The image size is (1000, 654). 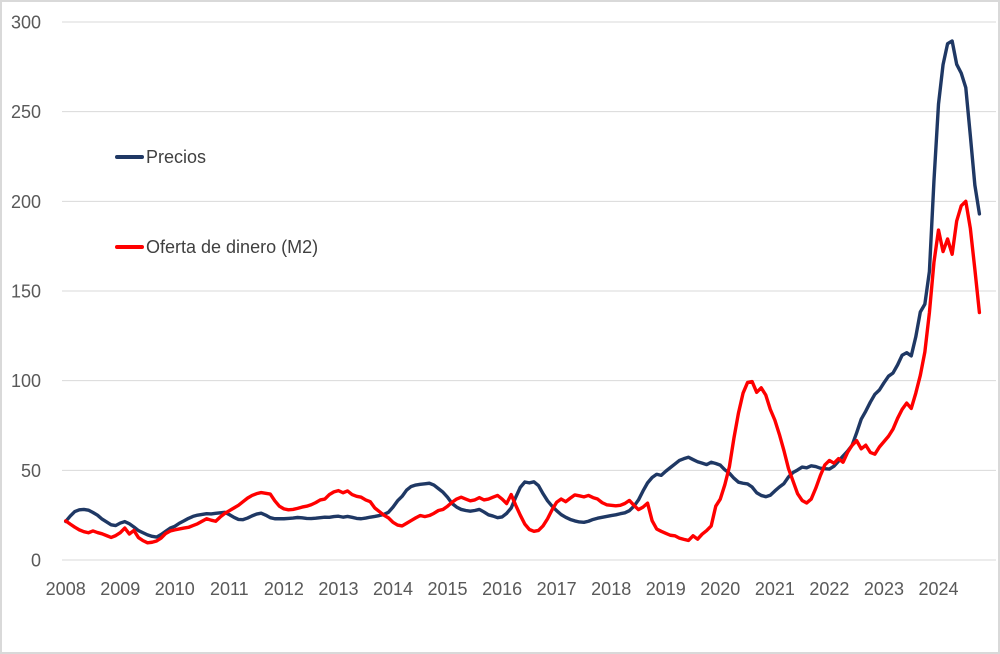 I want to click on x-axis-tick-label-2016: 2016, so click(x=502, y=589).